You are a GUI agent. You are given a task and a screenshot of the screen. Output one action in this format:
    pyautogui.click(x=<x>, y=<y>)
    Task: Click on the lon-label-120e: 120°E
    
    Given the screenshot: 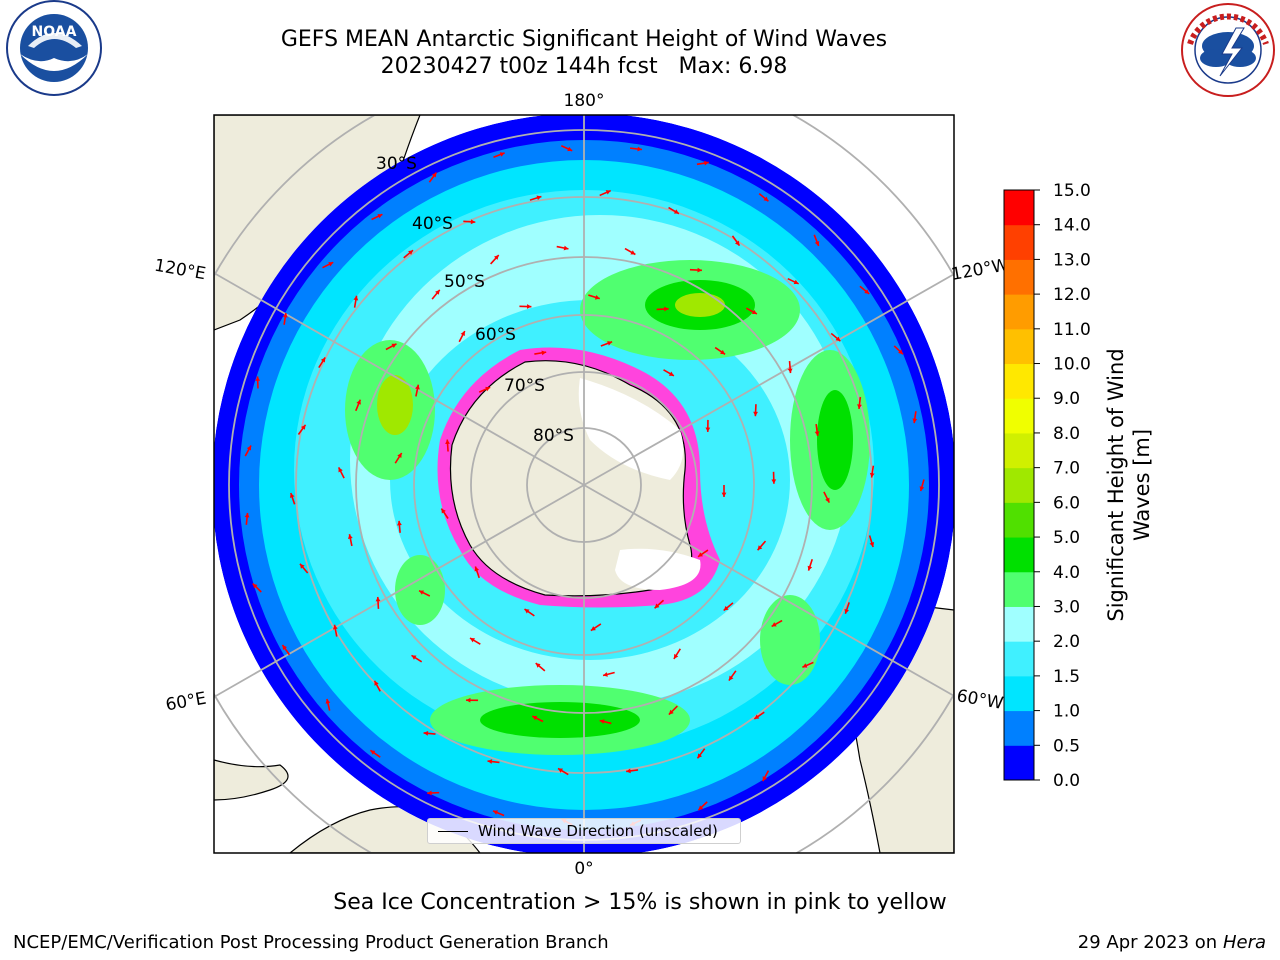 What is the action you would take?
    pyautogui.click(x=180, y=270)
    